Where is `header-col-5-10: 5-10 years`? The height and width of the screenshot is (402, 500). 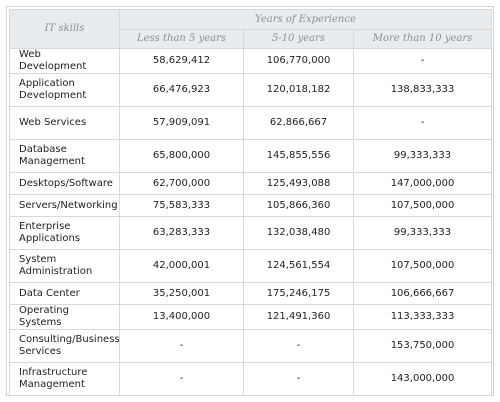 header-col-5-10: 5-10 years is located at coordinates (298, 39).